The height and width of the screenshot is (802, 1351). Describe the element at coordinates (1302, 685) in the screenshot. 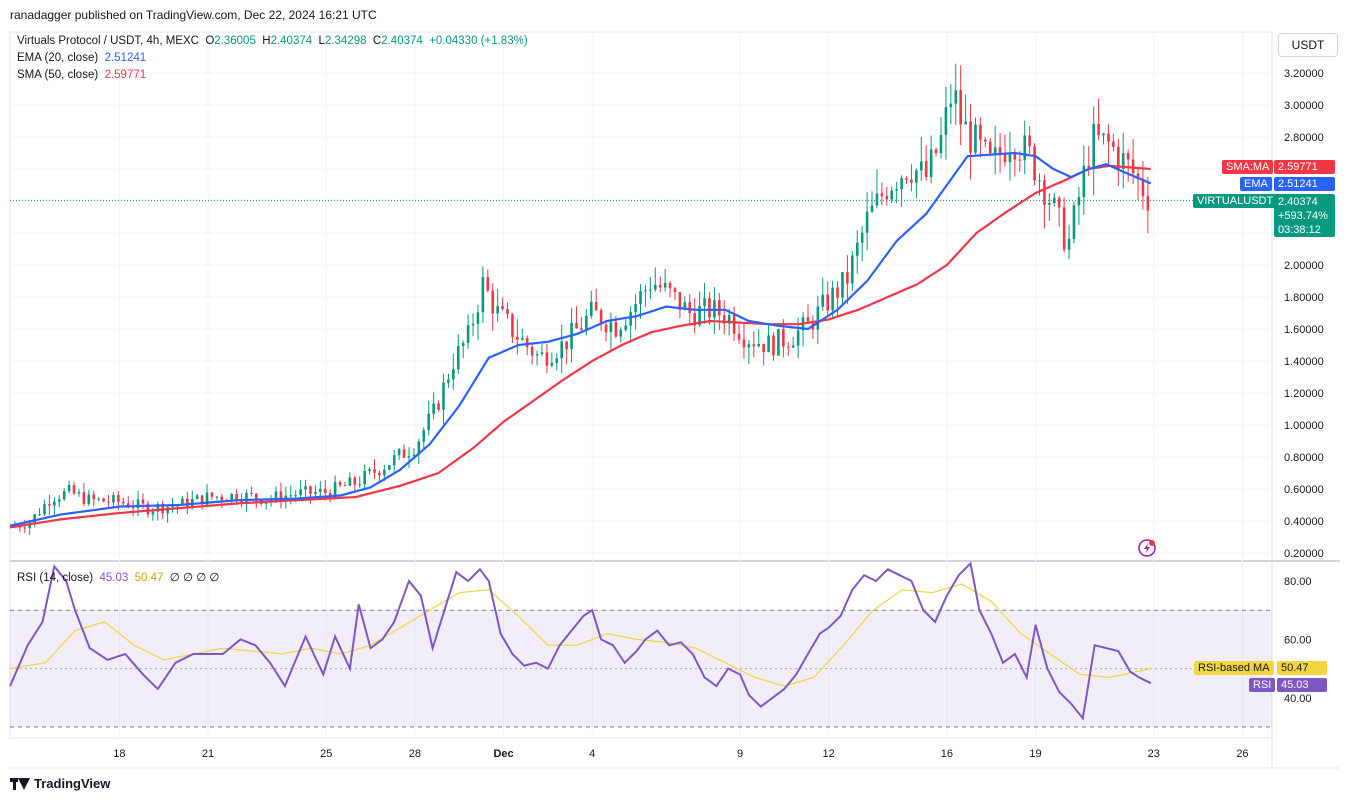

I see `rsi-value: 45.03` at that location.